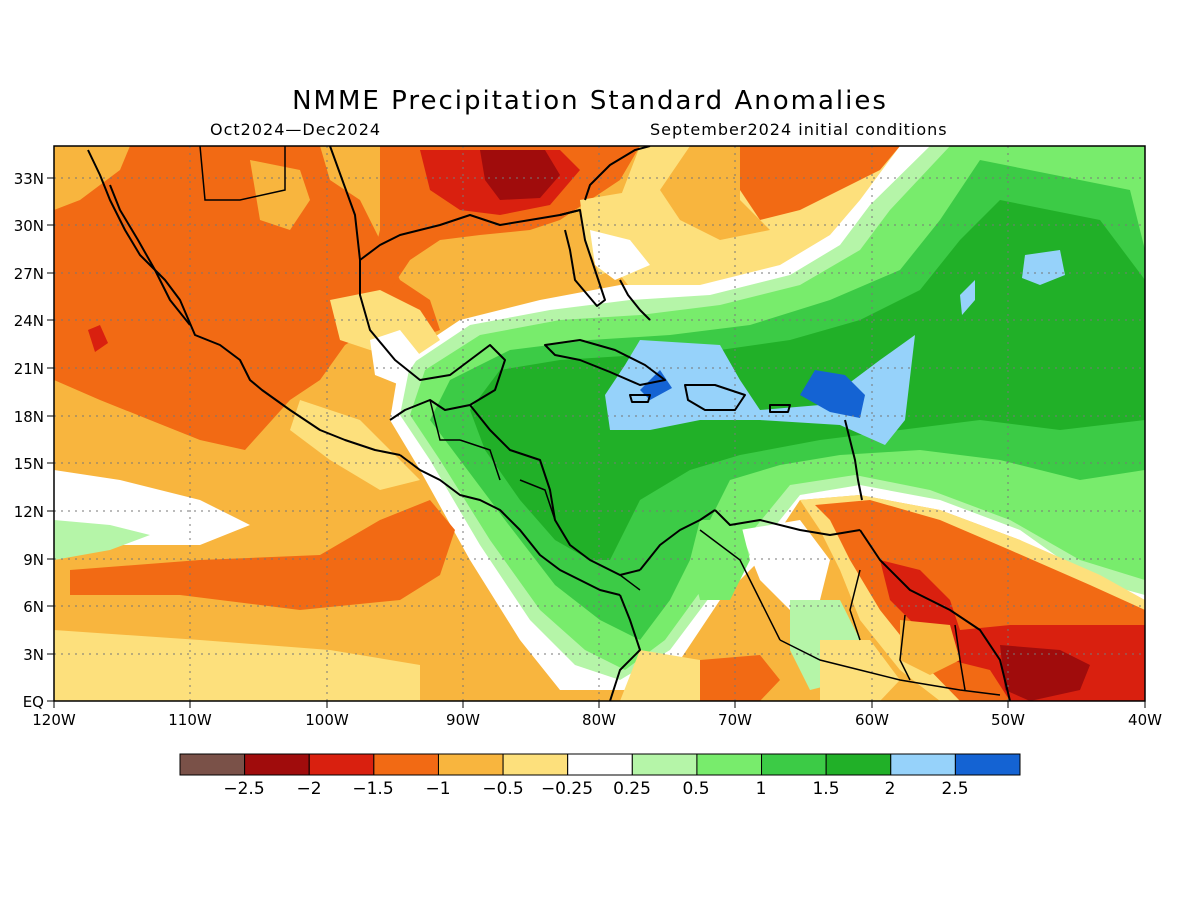  I want to click on lat-label: 27N, so click(29, 274).